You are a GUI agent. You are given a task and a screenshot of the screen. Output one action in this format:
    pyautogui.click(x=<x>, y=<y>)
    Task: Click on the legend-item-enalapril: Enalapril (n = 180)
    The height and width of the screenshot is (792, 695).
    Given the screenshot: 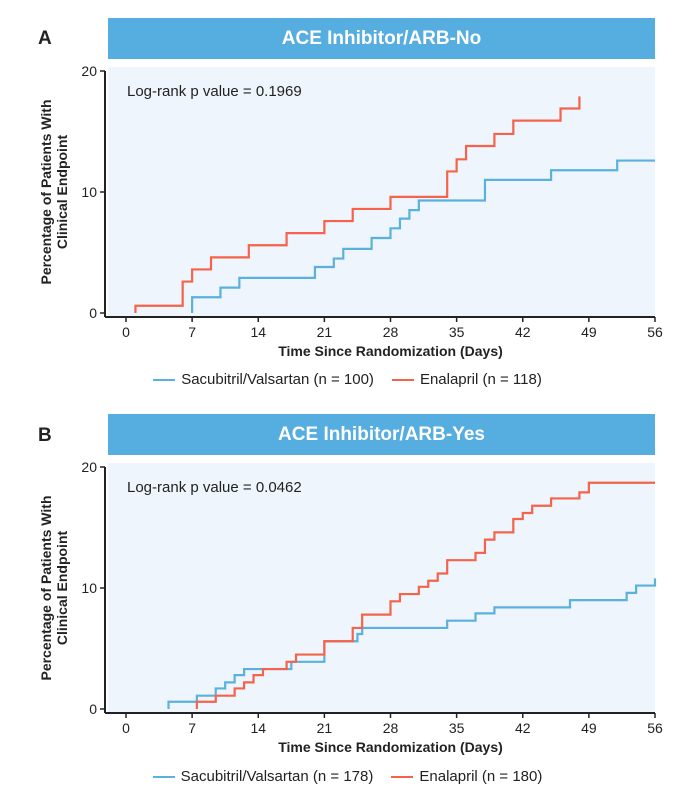 What is the action you would take?
    pyautogui.click(x=466, y=776)
    